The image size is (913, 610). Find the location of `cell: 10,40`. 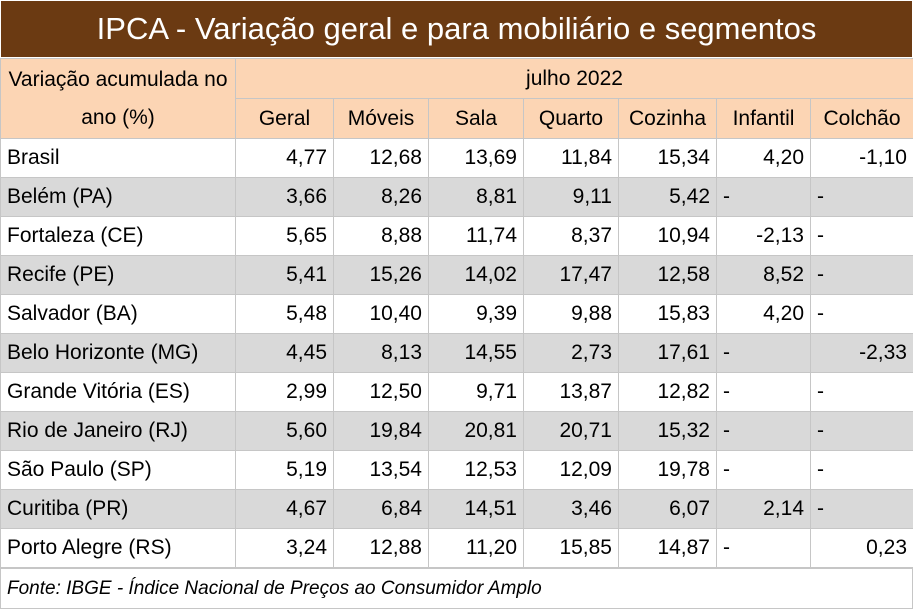

cell: 10,40 is located at coordinates (381, 314).